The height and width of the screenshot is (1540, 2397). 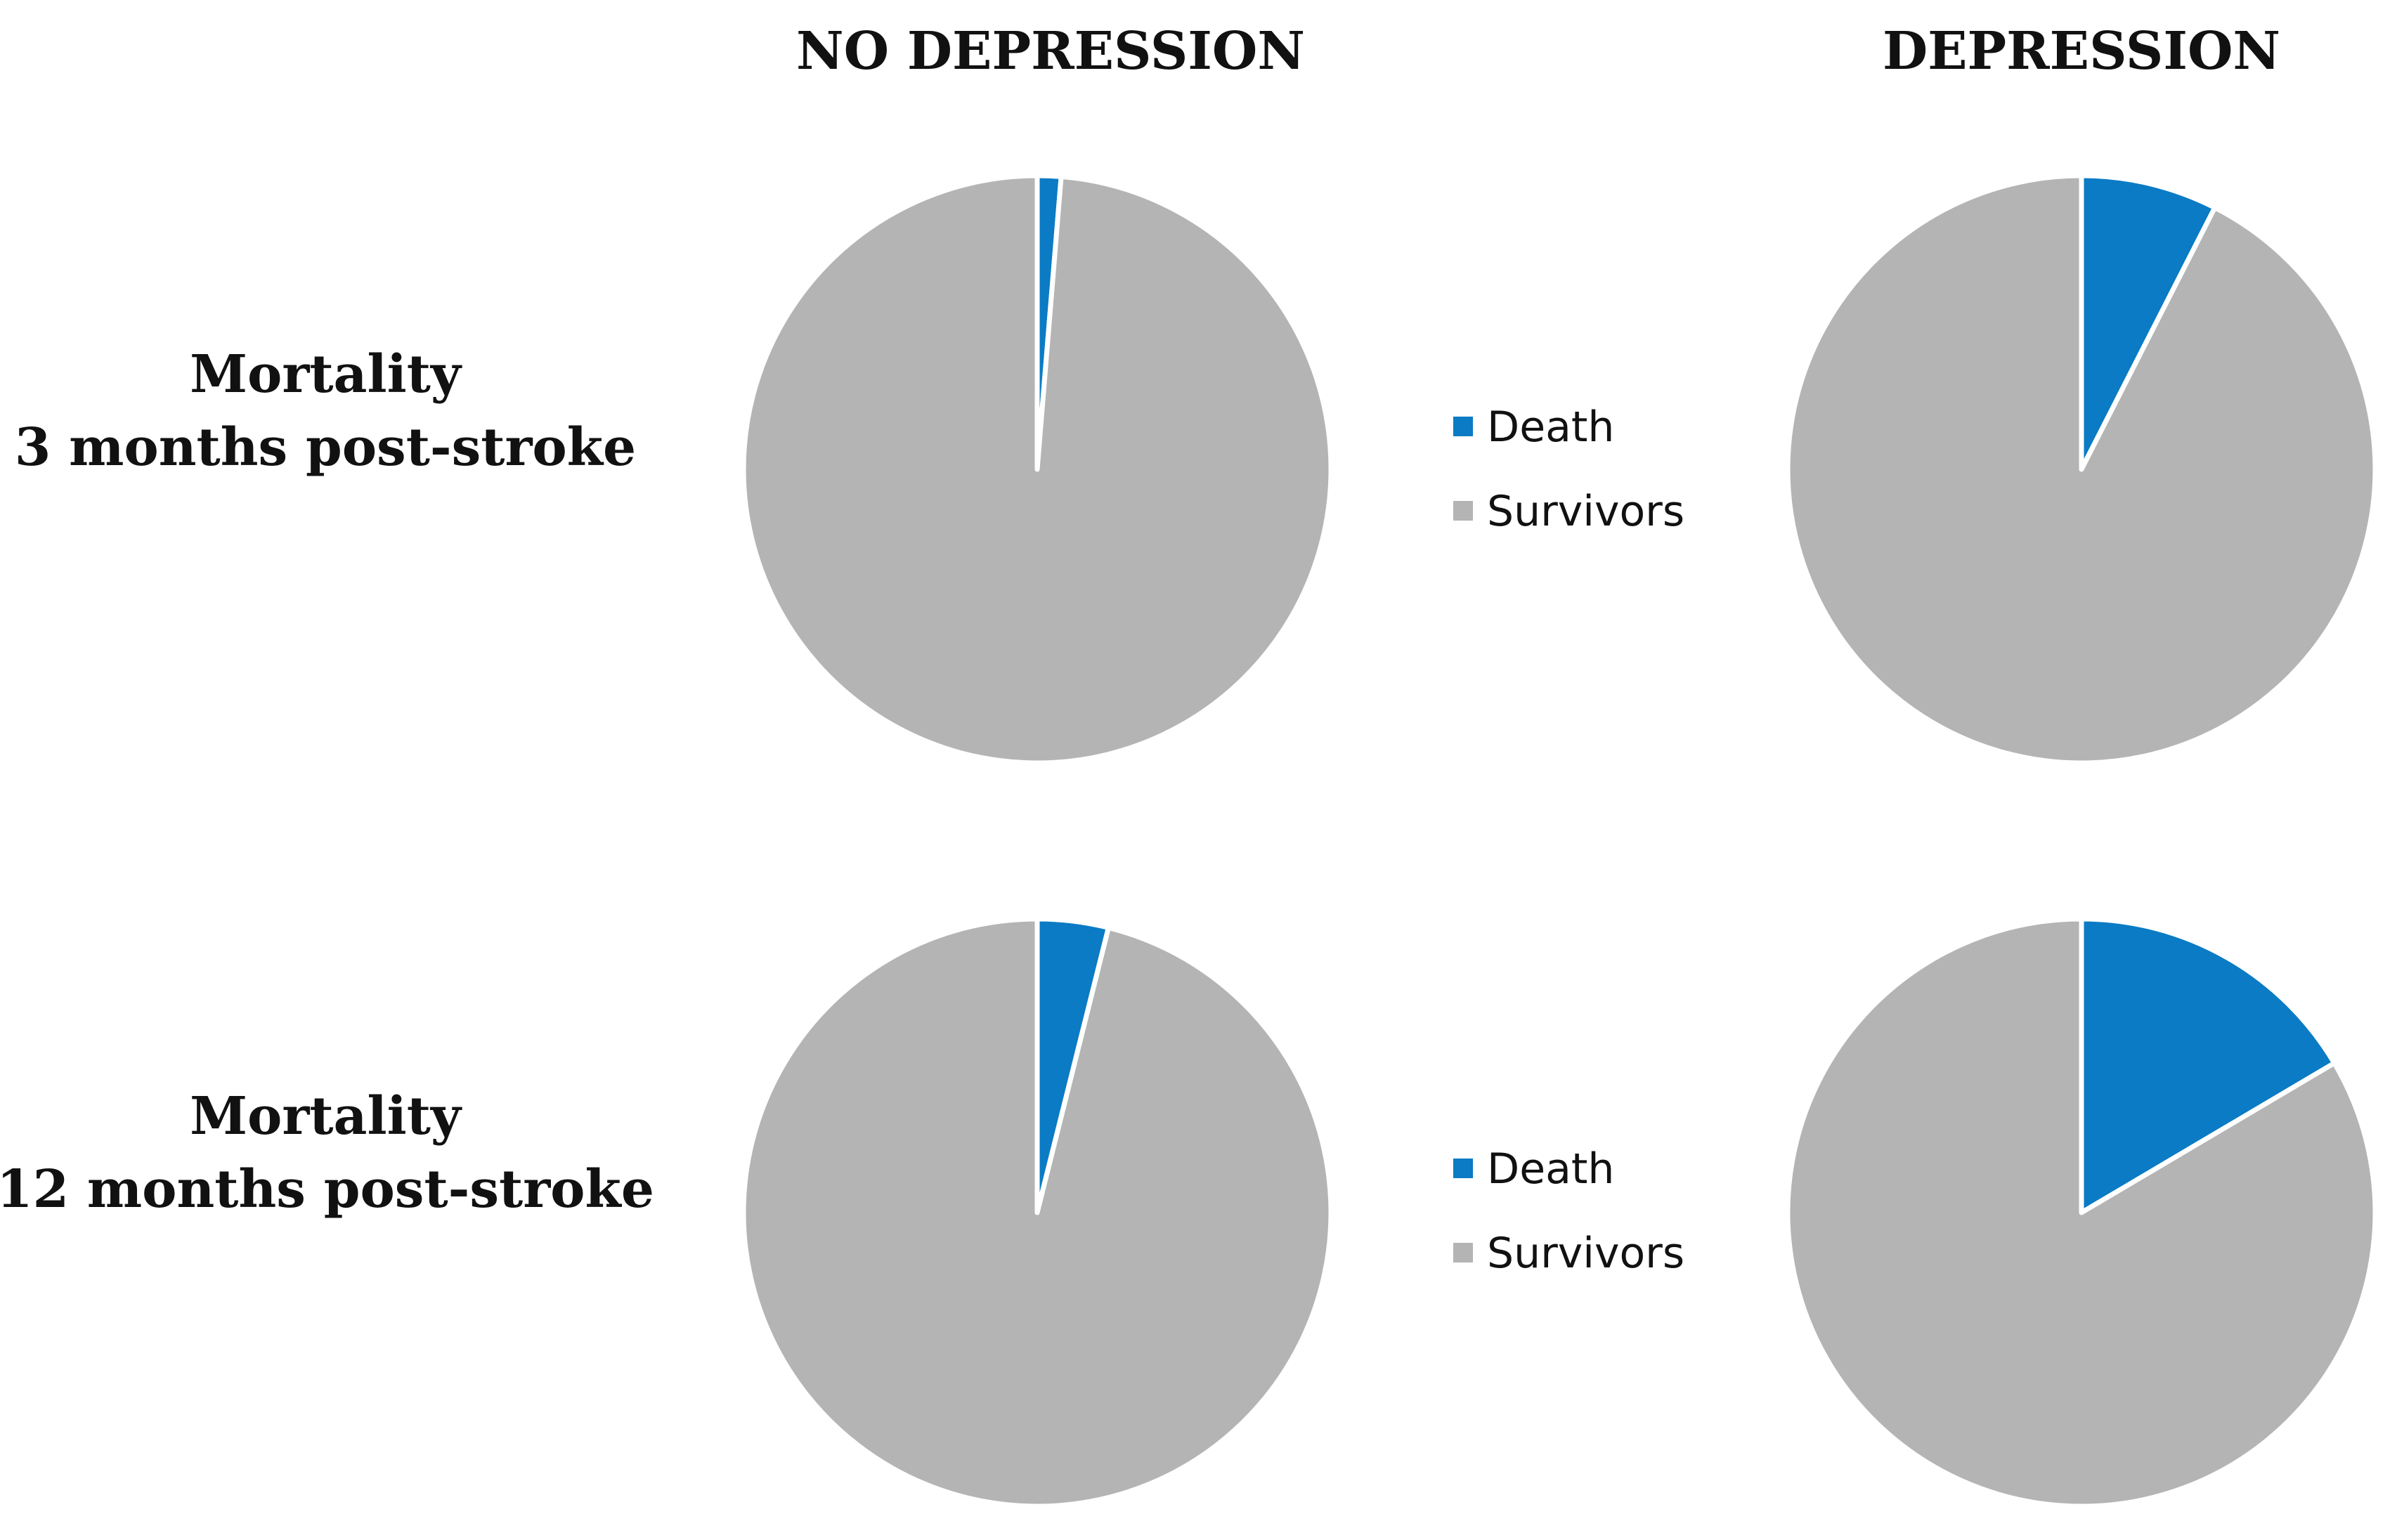 What do you see at coordinates (2082, 51) in the screenshot?
I see `column-title-depression: DEPRESSION` at bounding box center [2082, 51].